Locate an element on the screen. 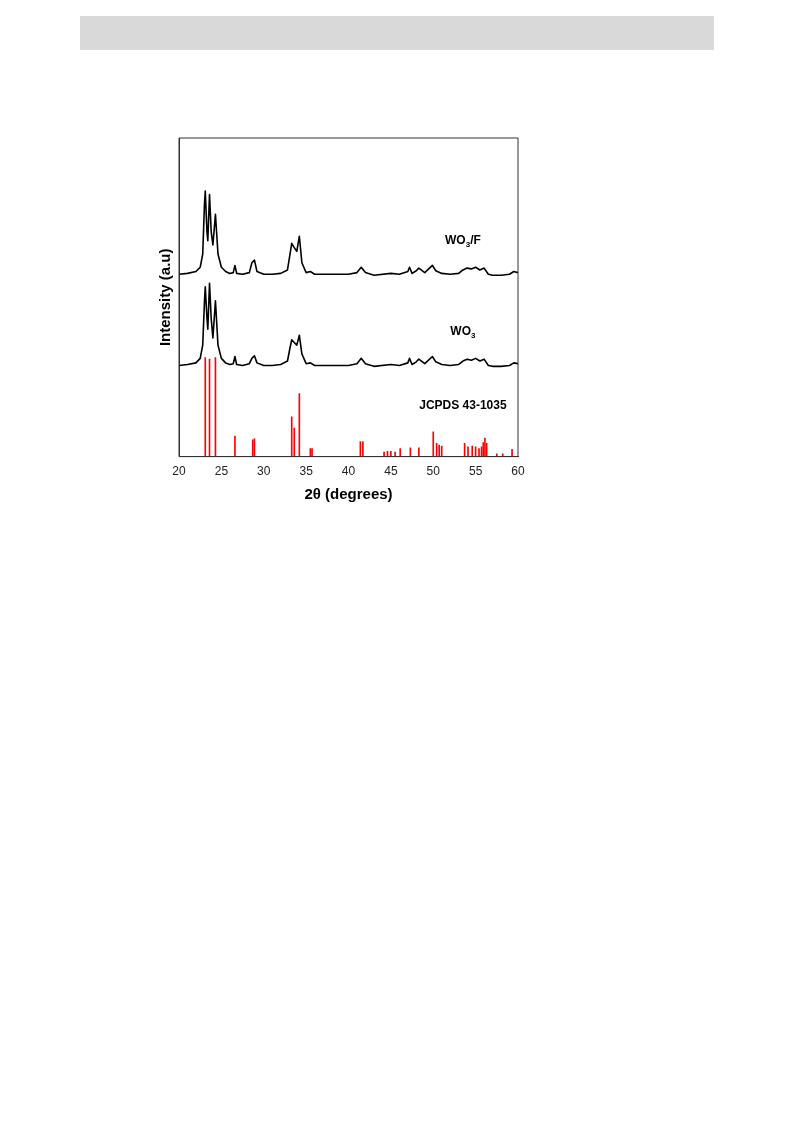 Image resolution: width=793 pixels, height=1121 pixels. x-tick-label: 35 is located at coordinates (306, 471).